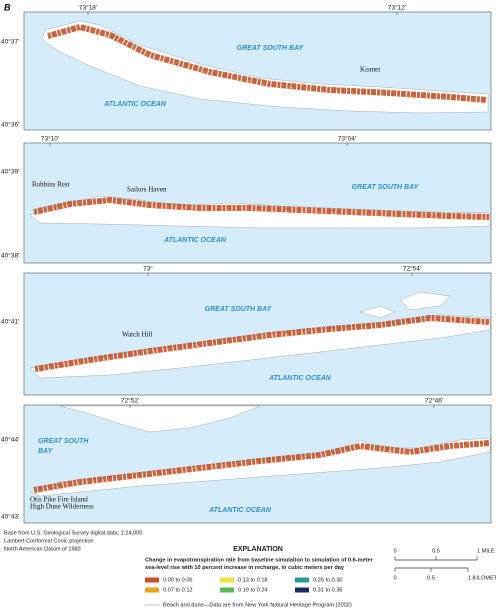 The width and height of the screenshot is (496, 616). I want to click on legend-label: 0.00 to 0.06, so click(178, 580).